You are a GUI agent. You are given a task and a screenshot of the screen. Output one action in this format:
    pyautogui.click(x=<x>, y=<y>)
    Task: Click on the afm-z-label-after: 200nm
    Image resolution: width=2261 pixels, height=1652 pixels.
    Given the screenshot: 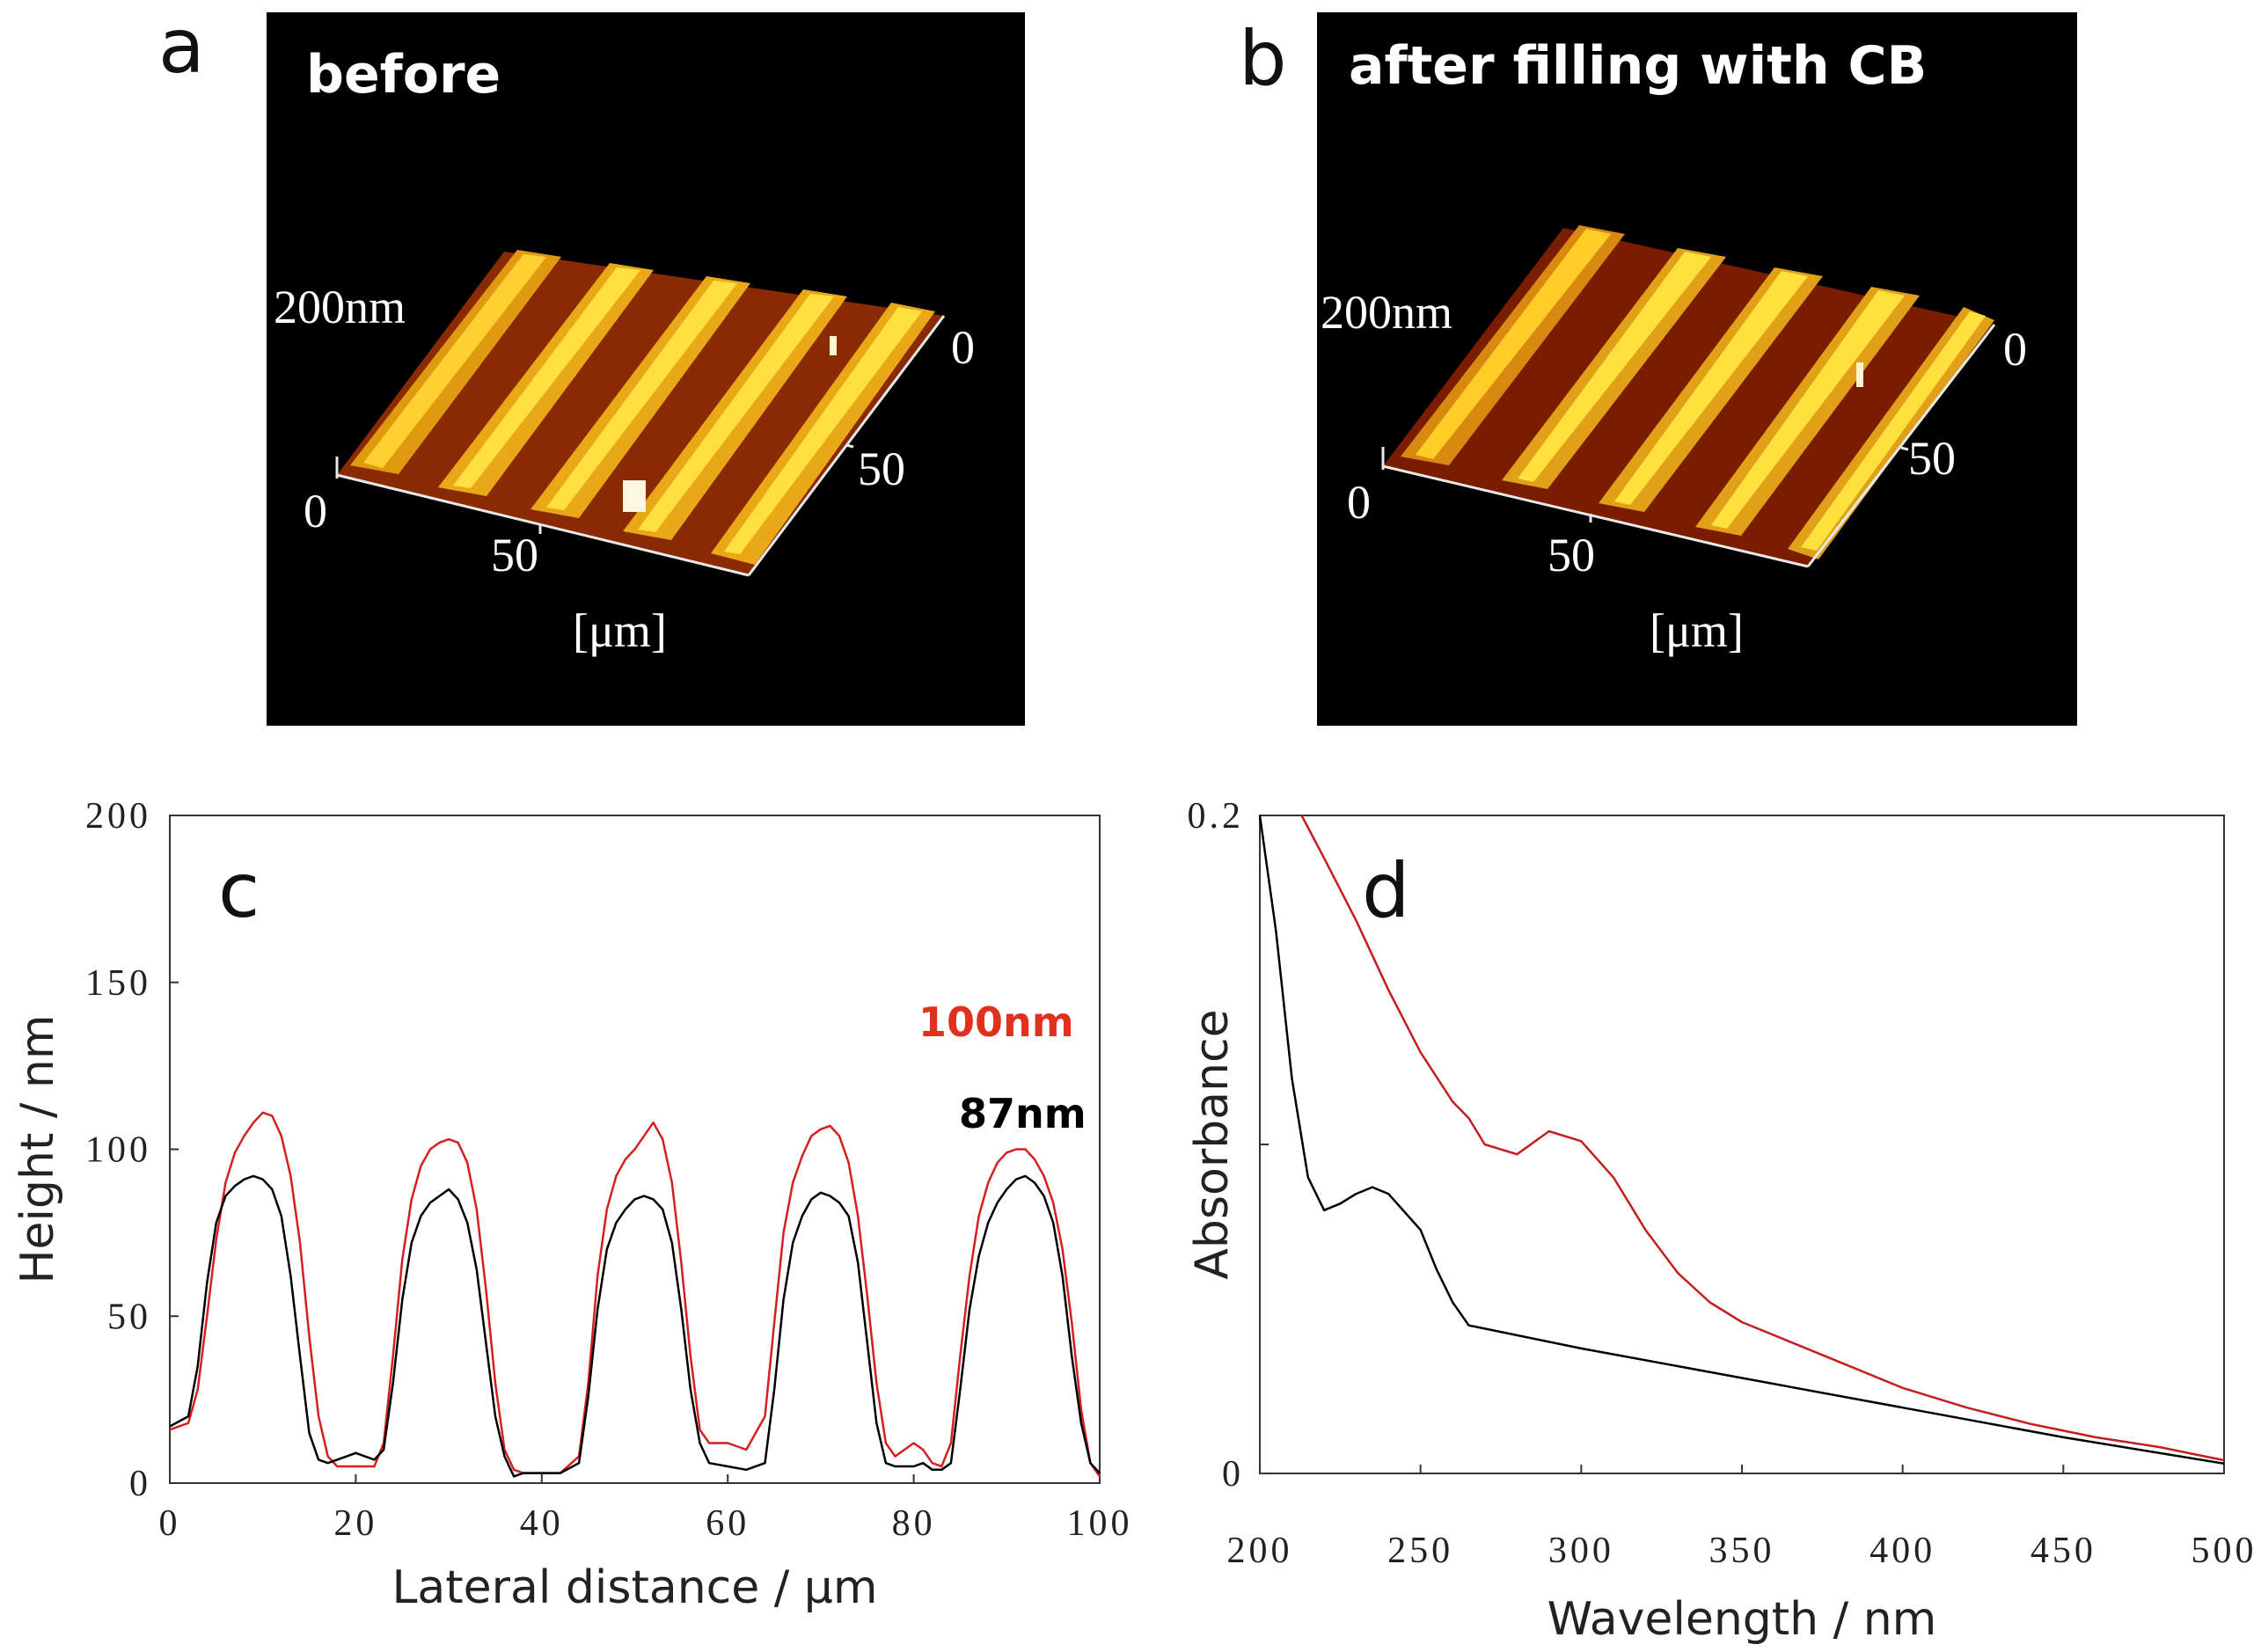 What is the action you would take?
    pyautogui.click(x=1387, y=313)
    